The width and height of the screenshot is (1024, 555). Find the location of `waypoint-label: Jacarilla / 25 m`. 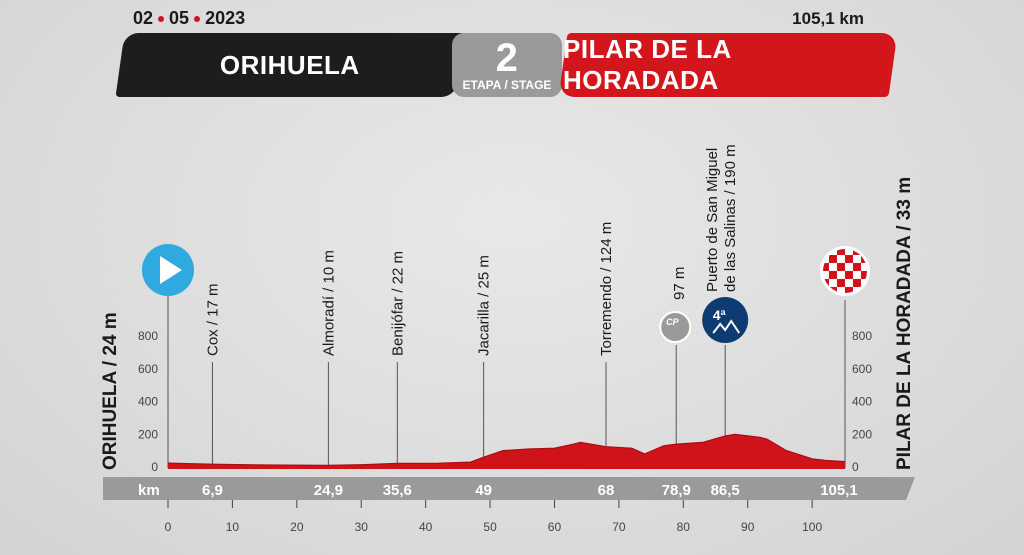

waypoint-label: Jacarilla / 25 m is located at coordinates (484, 305).